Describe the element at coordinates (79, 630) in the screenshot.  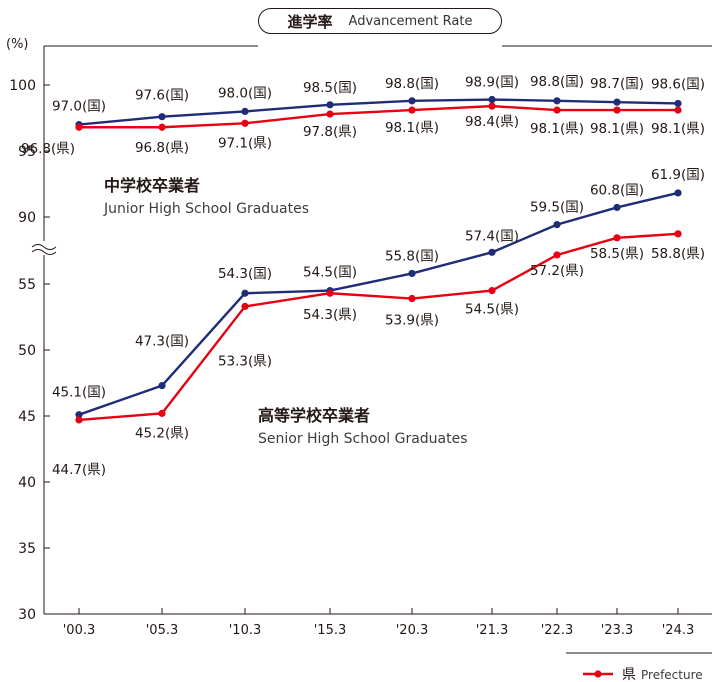
I see `x-tick-label-0: '00.3` at that location.